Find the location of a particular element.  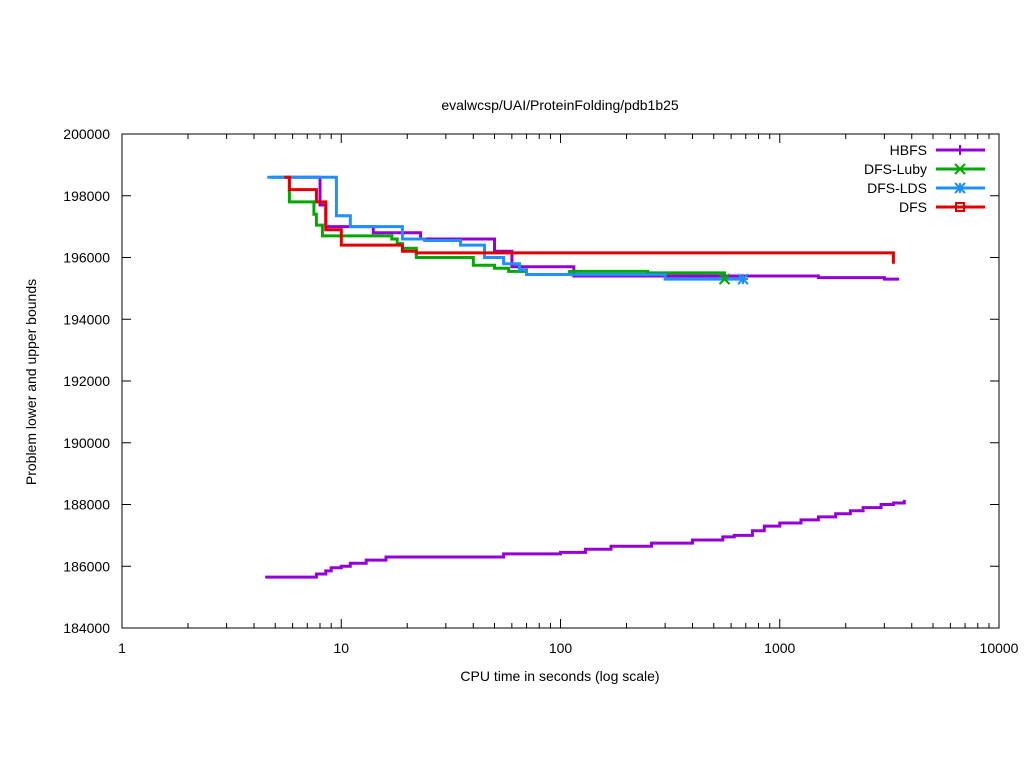

chart-title: evalwcsp/UAI/ProteinFolding/pdb1b25 is located at coordinates (560, 105).